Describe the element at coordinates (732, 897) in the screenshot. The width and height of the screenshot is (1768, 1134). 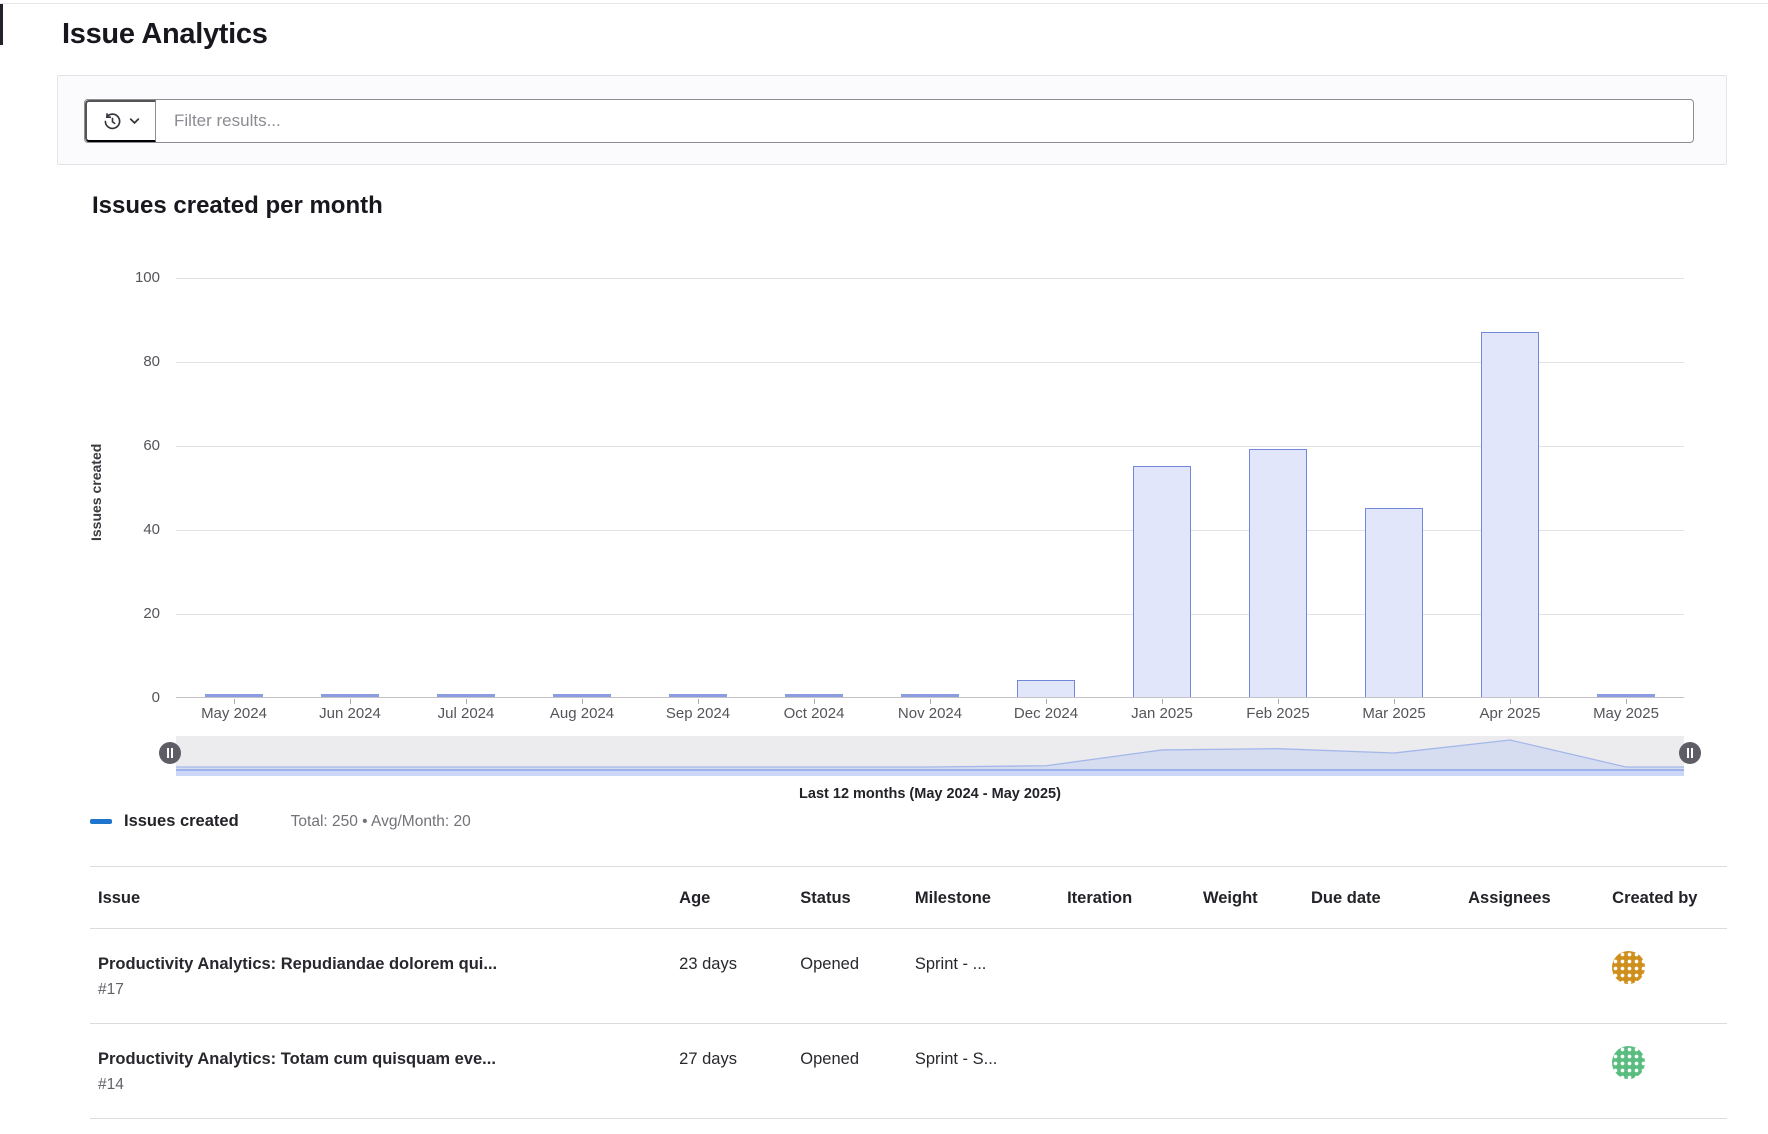
I see `column-header-age: Age` at that location.